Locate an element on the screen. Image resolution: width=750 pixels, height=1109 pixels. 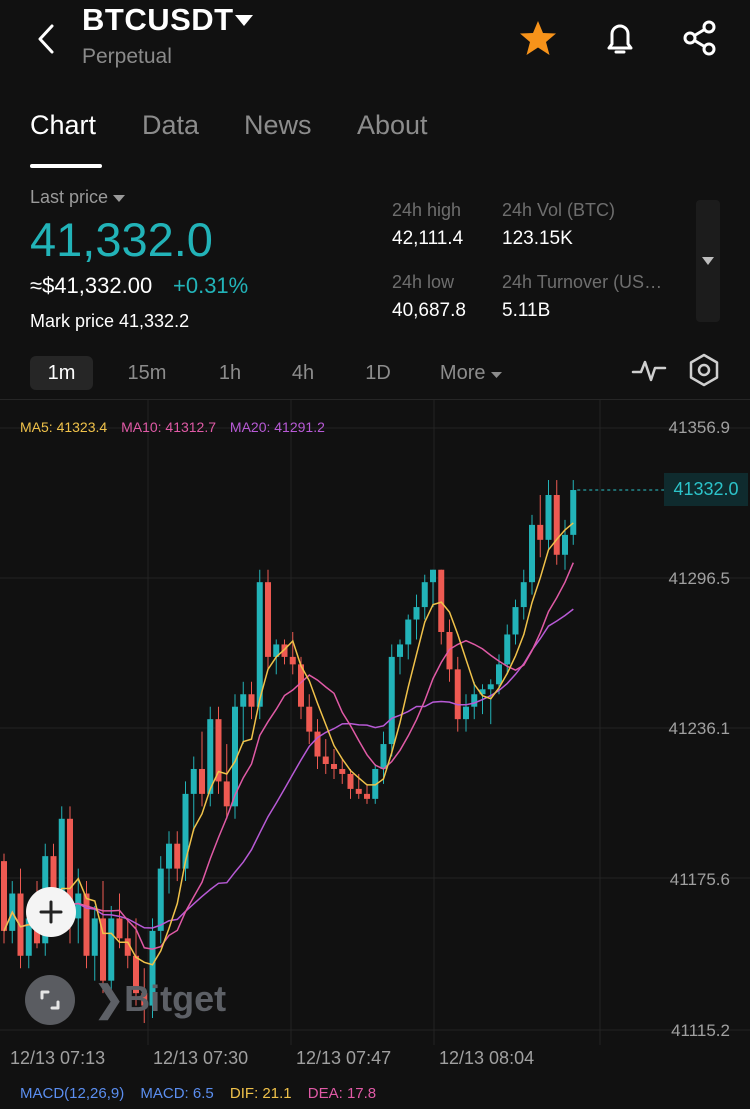
interval-1m: 1m is located at coordinates (61, 373).